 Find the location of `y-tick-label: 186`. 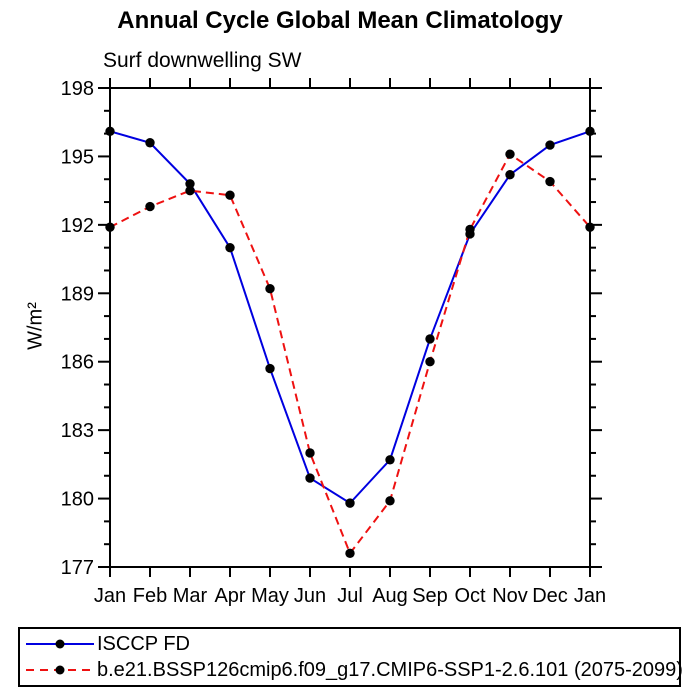

y-tick-label: 186 is located at coordinates (77, 363).